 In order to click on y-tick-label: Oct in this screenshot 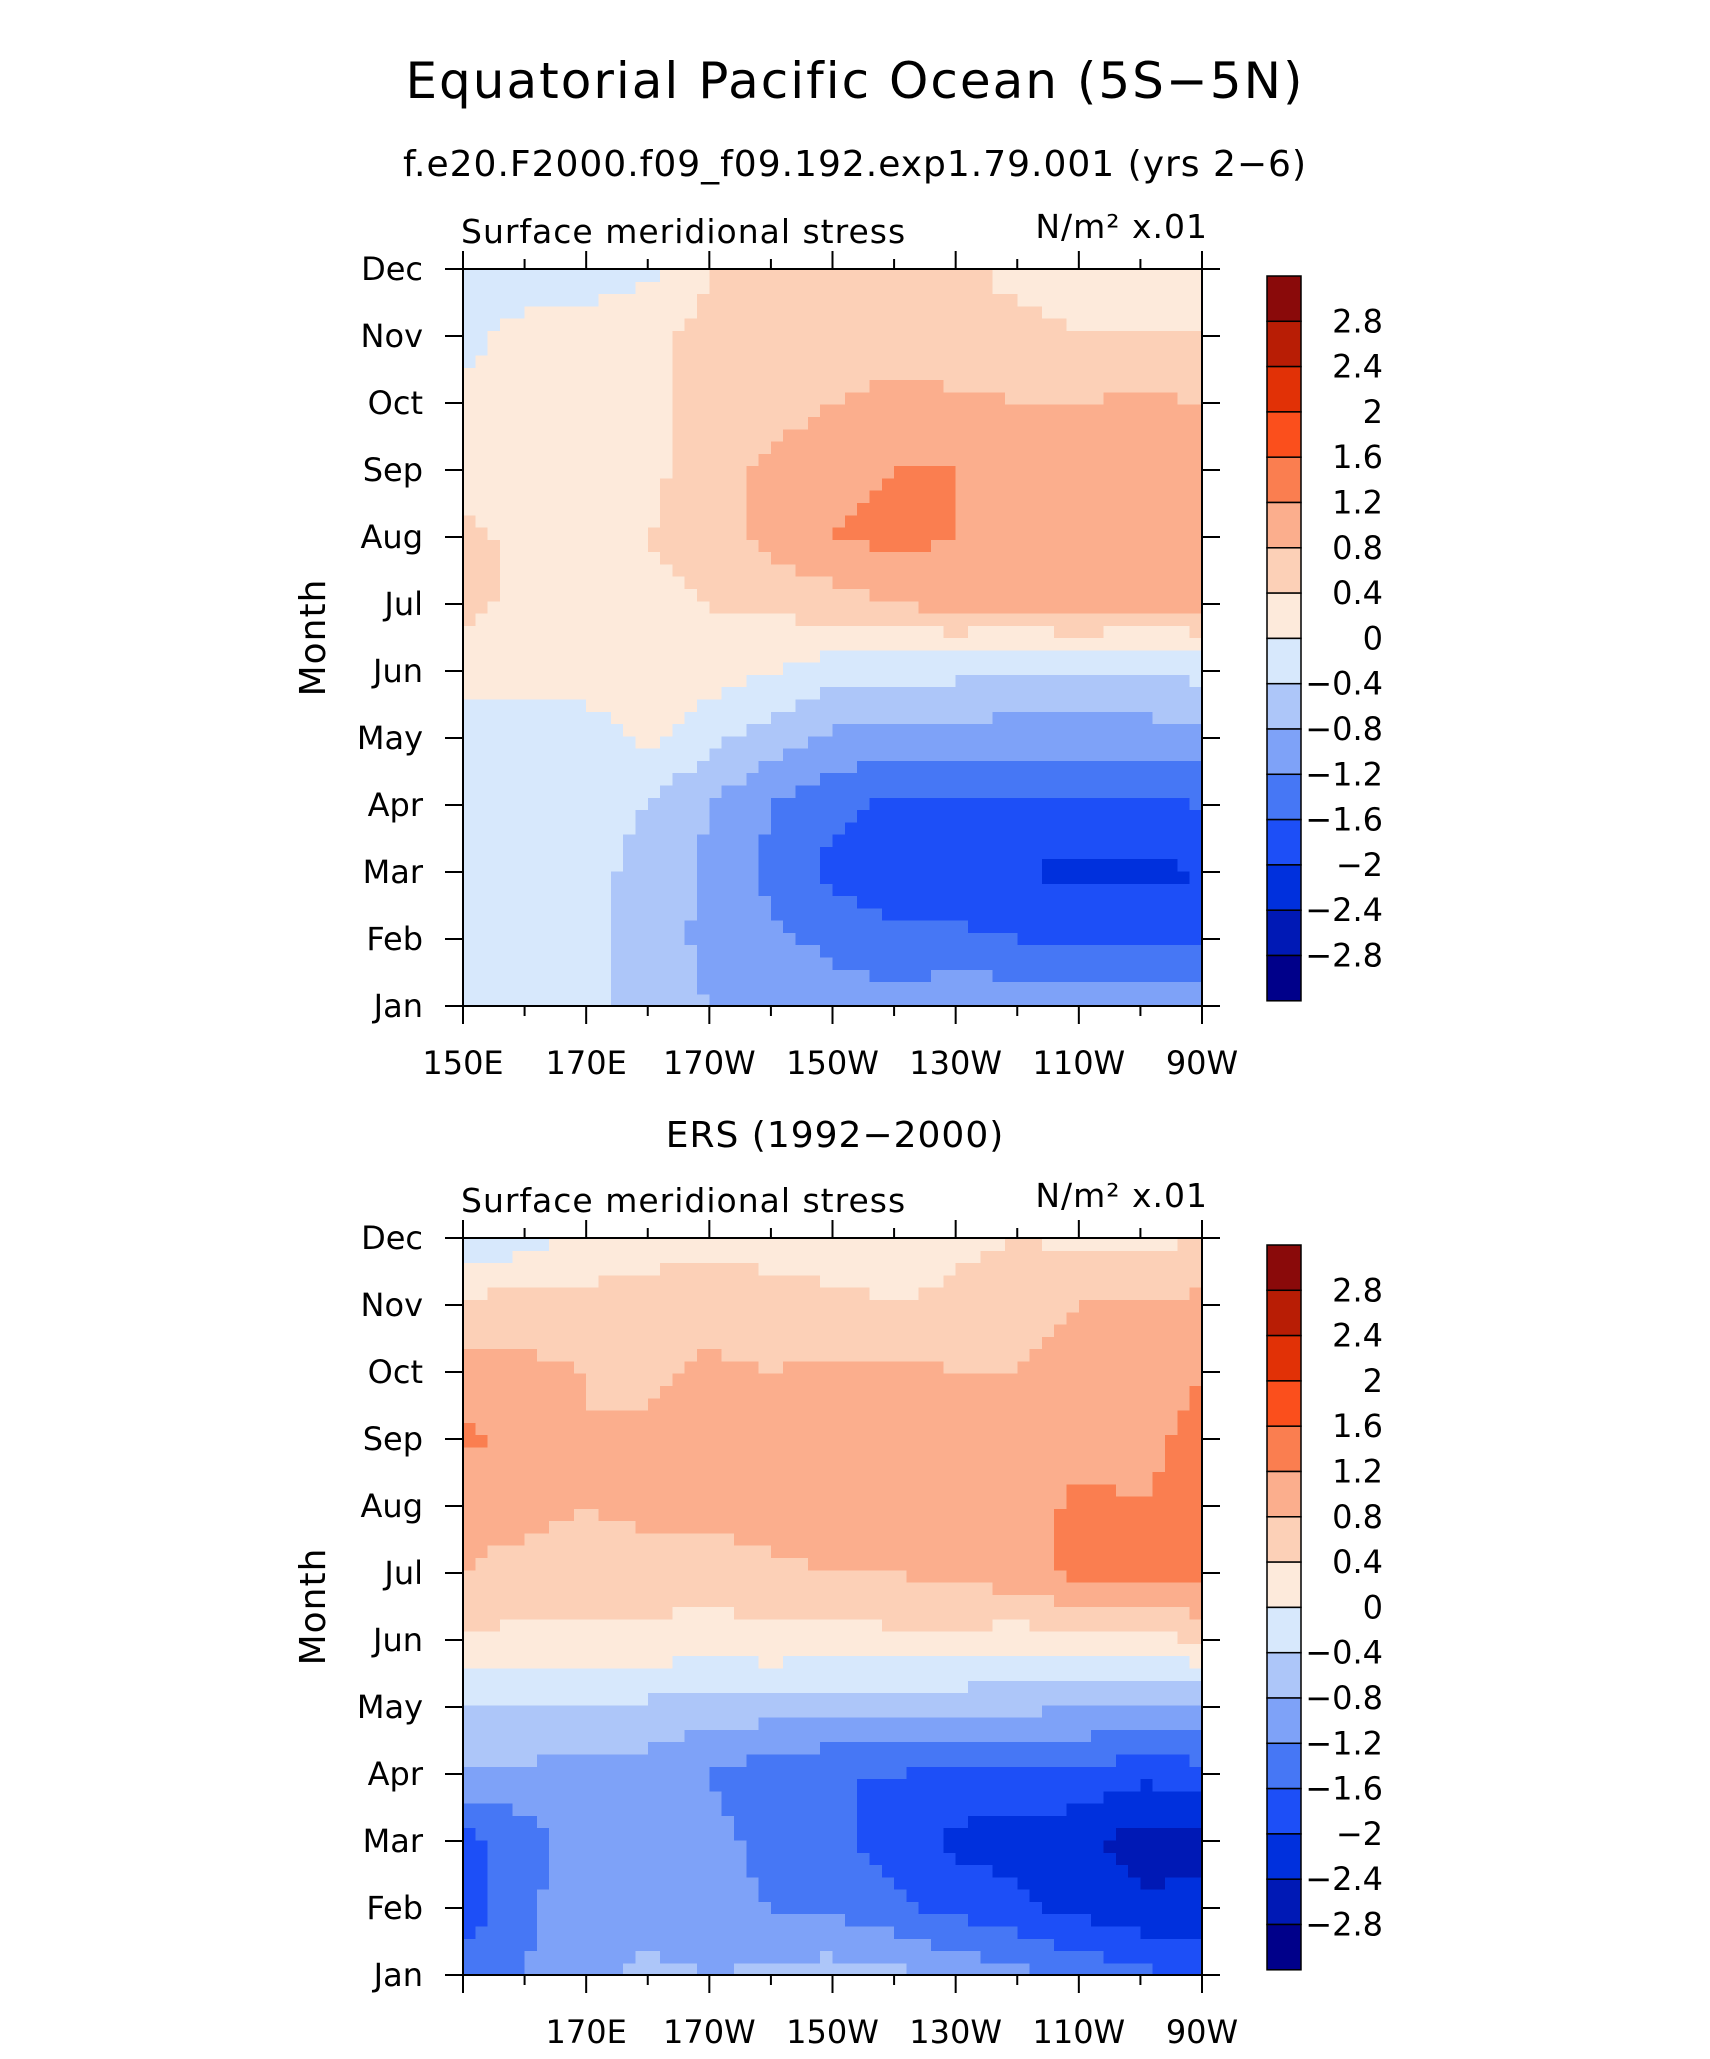, I will do `click(395, 403)`.